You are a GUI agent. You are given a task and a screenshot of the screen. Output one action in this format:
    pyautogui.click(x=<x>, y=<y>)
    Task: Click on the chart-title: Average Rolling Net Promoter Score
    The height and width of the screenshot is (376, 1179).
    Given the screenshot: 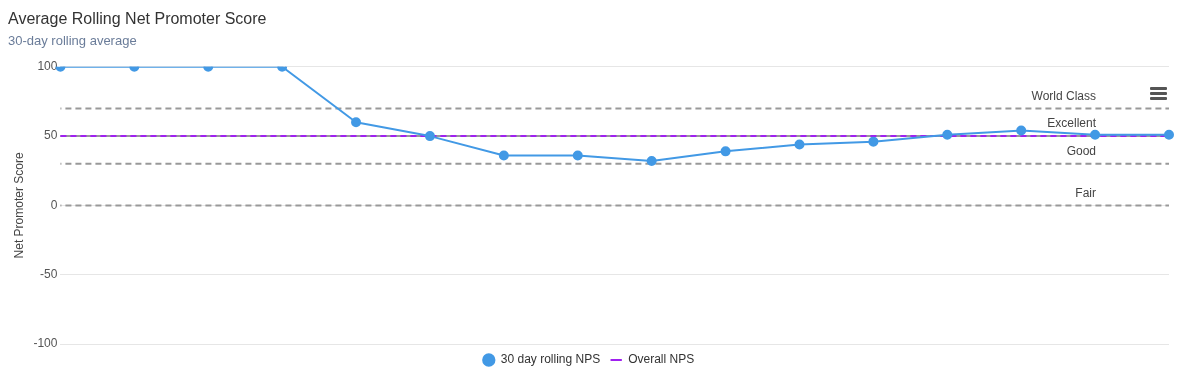 What is the action you would take?
    pyautogui.click(x=137, y=19)
    